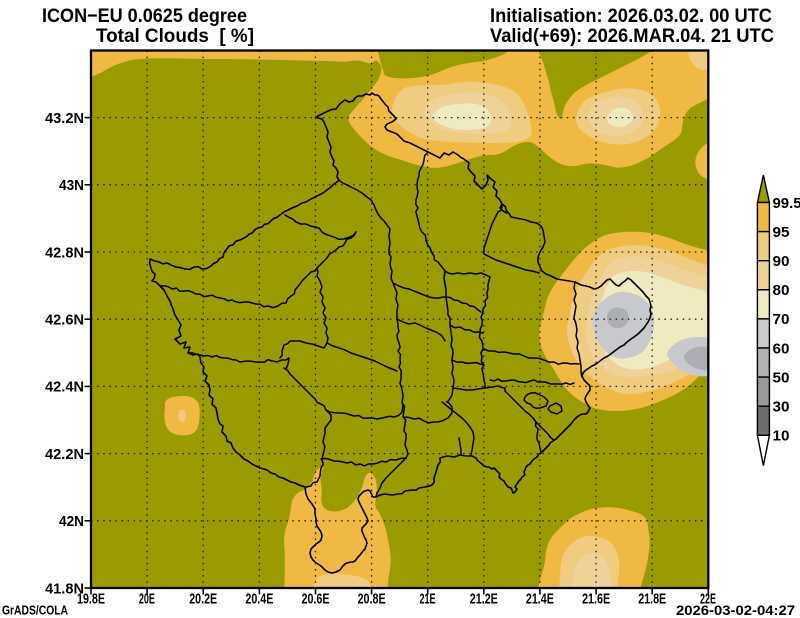 The width and height of the screenshot is (800, 618). I want to click on svg-text: 99.5, so click(786, 204).